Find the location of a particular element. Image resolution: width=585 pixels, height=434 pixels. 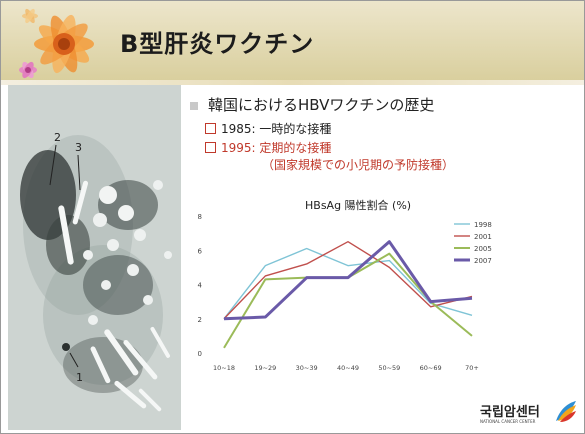

legend-label-2007: 2007 is located at coordinates (483, 261).